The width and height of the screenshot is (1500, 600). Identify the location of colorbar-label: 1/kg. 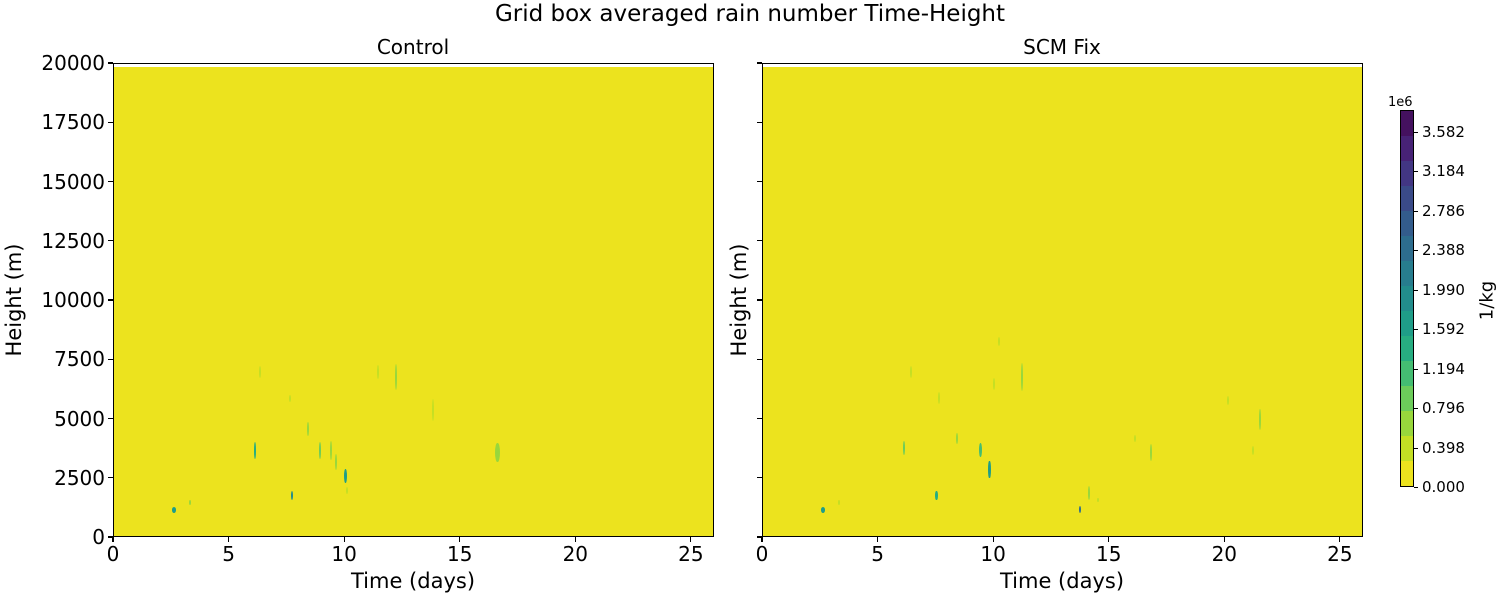
(1487, 300).